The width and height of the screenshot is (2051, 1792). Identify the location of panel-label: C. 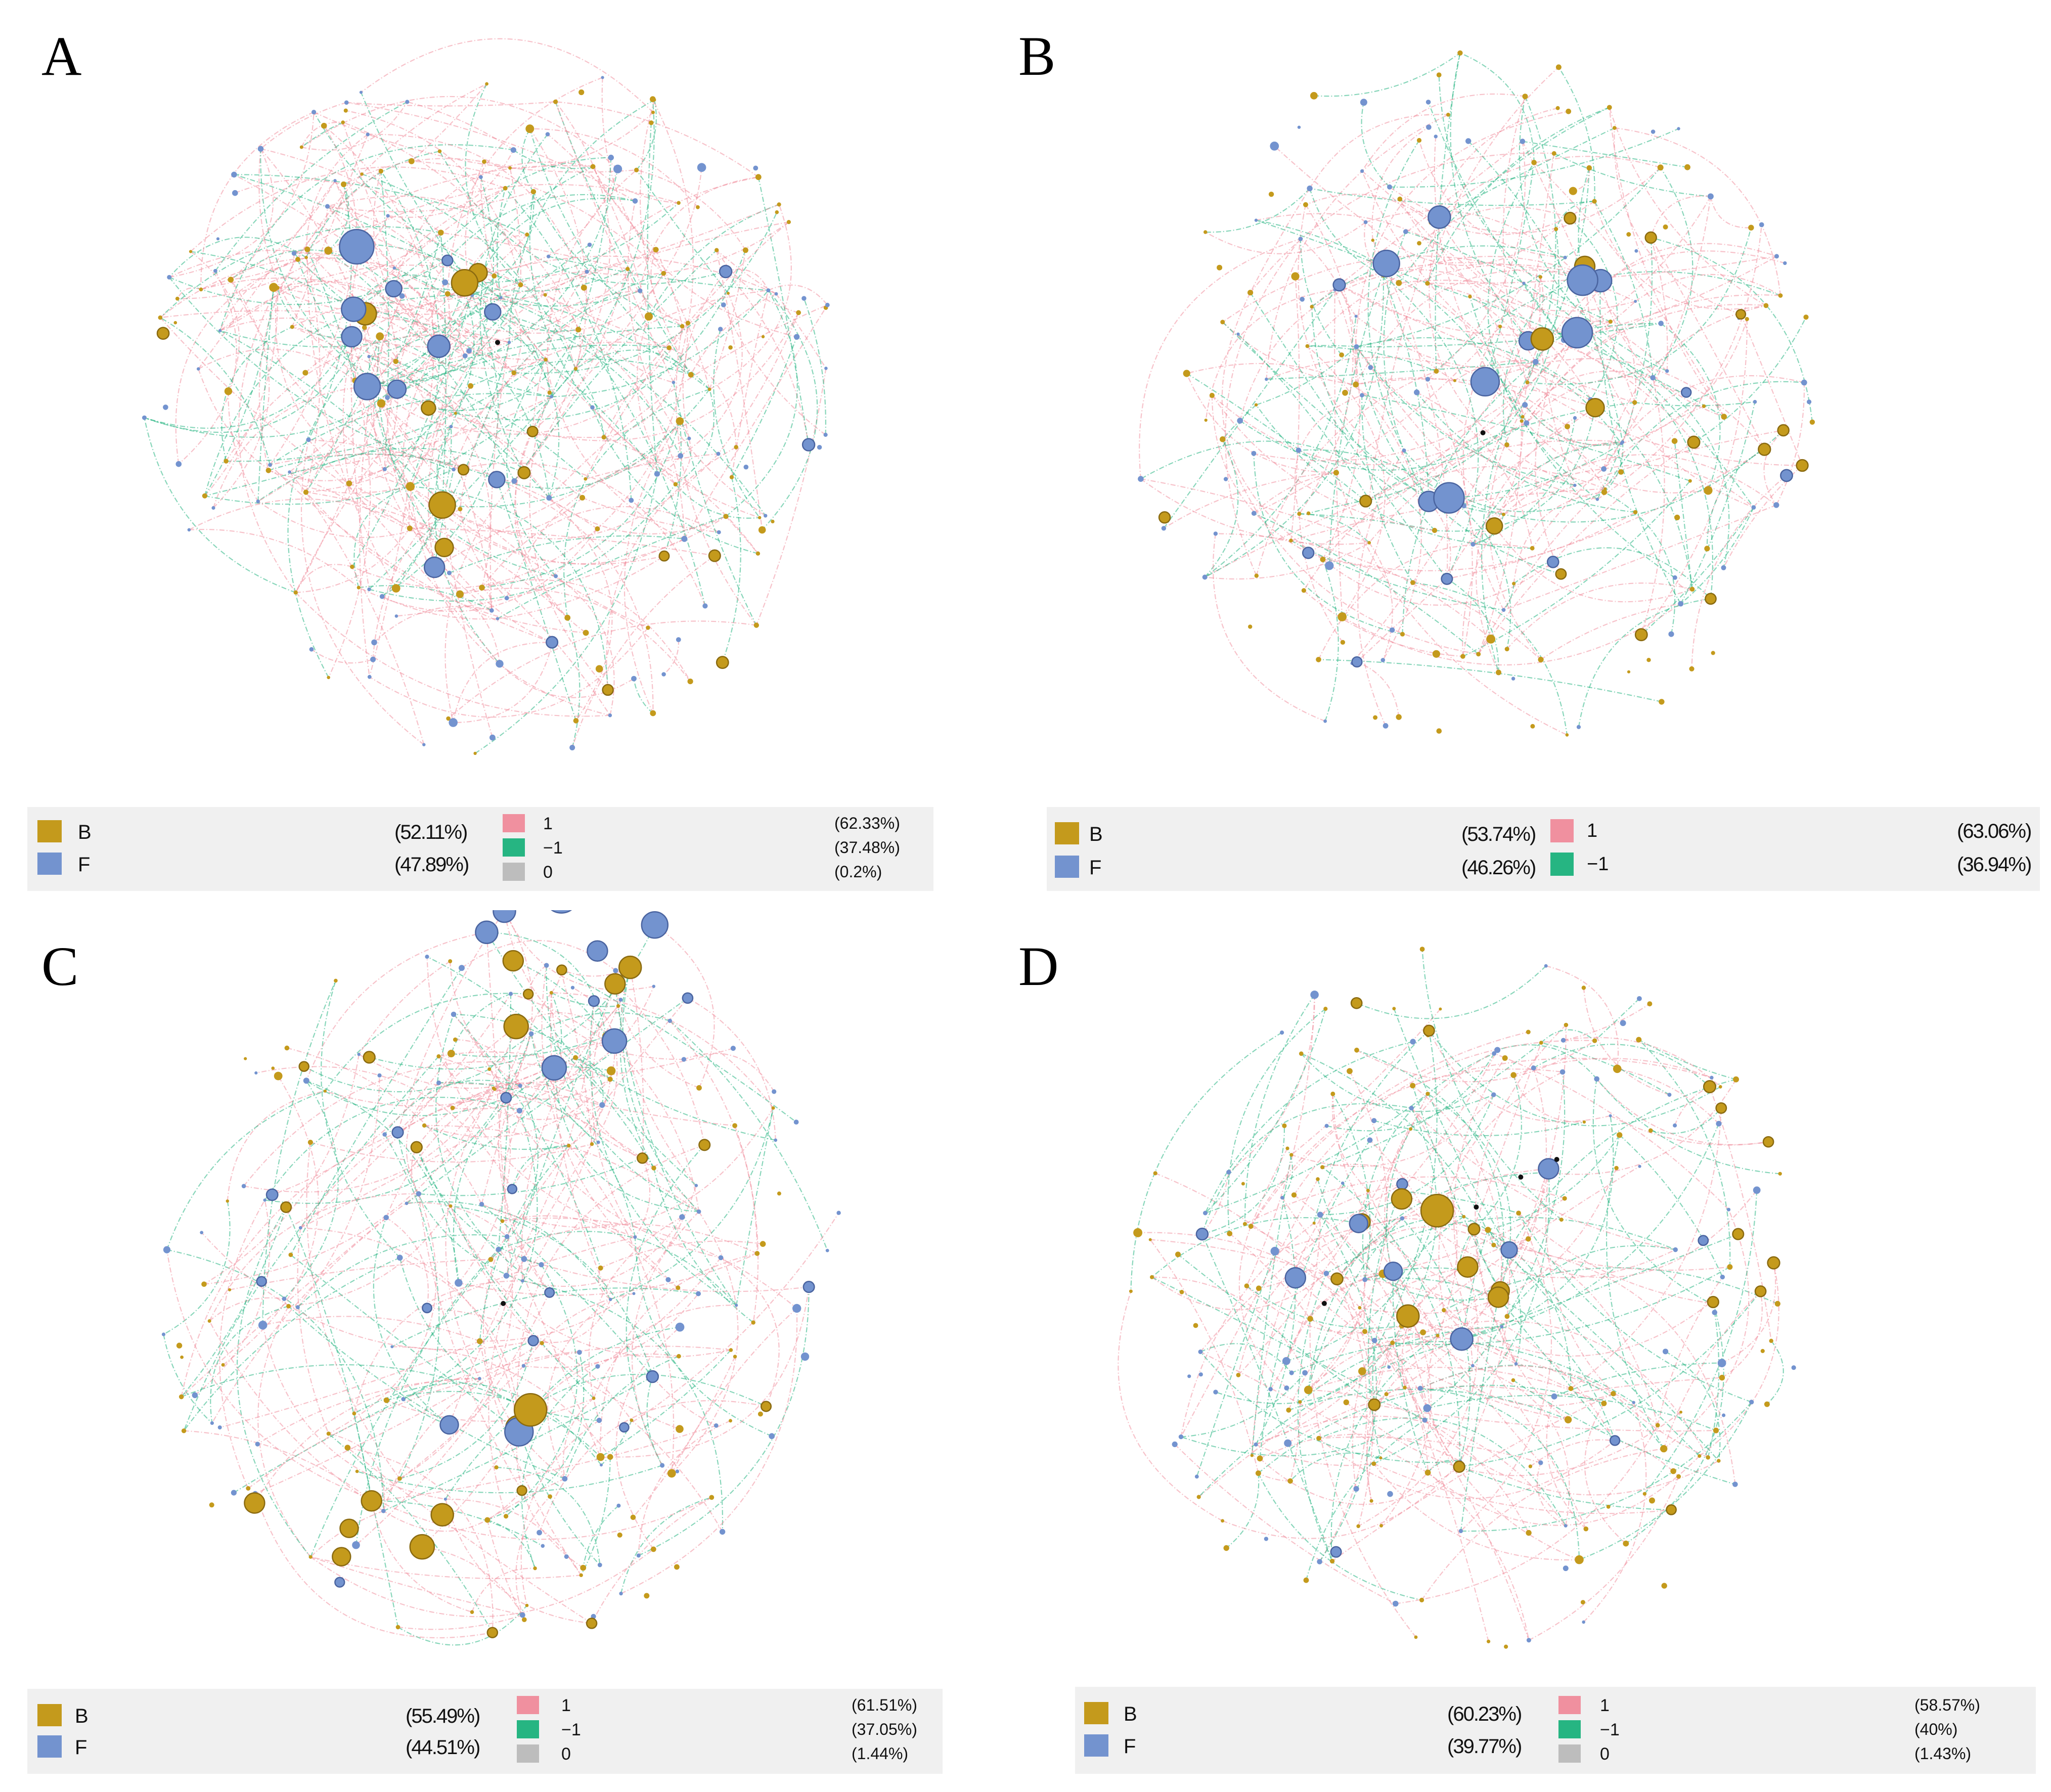
(60, 966).